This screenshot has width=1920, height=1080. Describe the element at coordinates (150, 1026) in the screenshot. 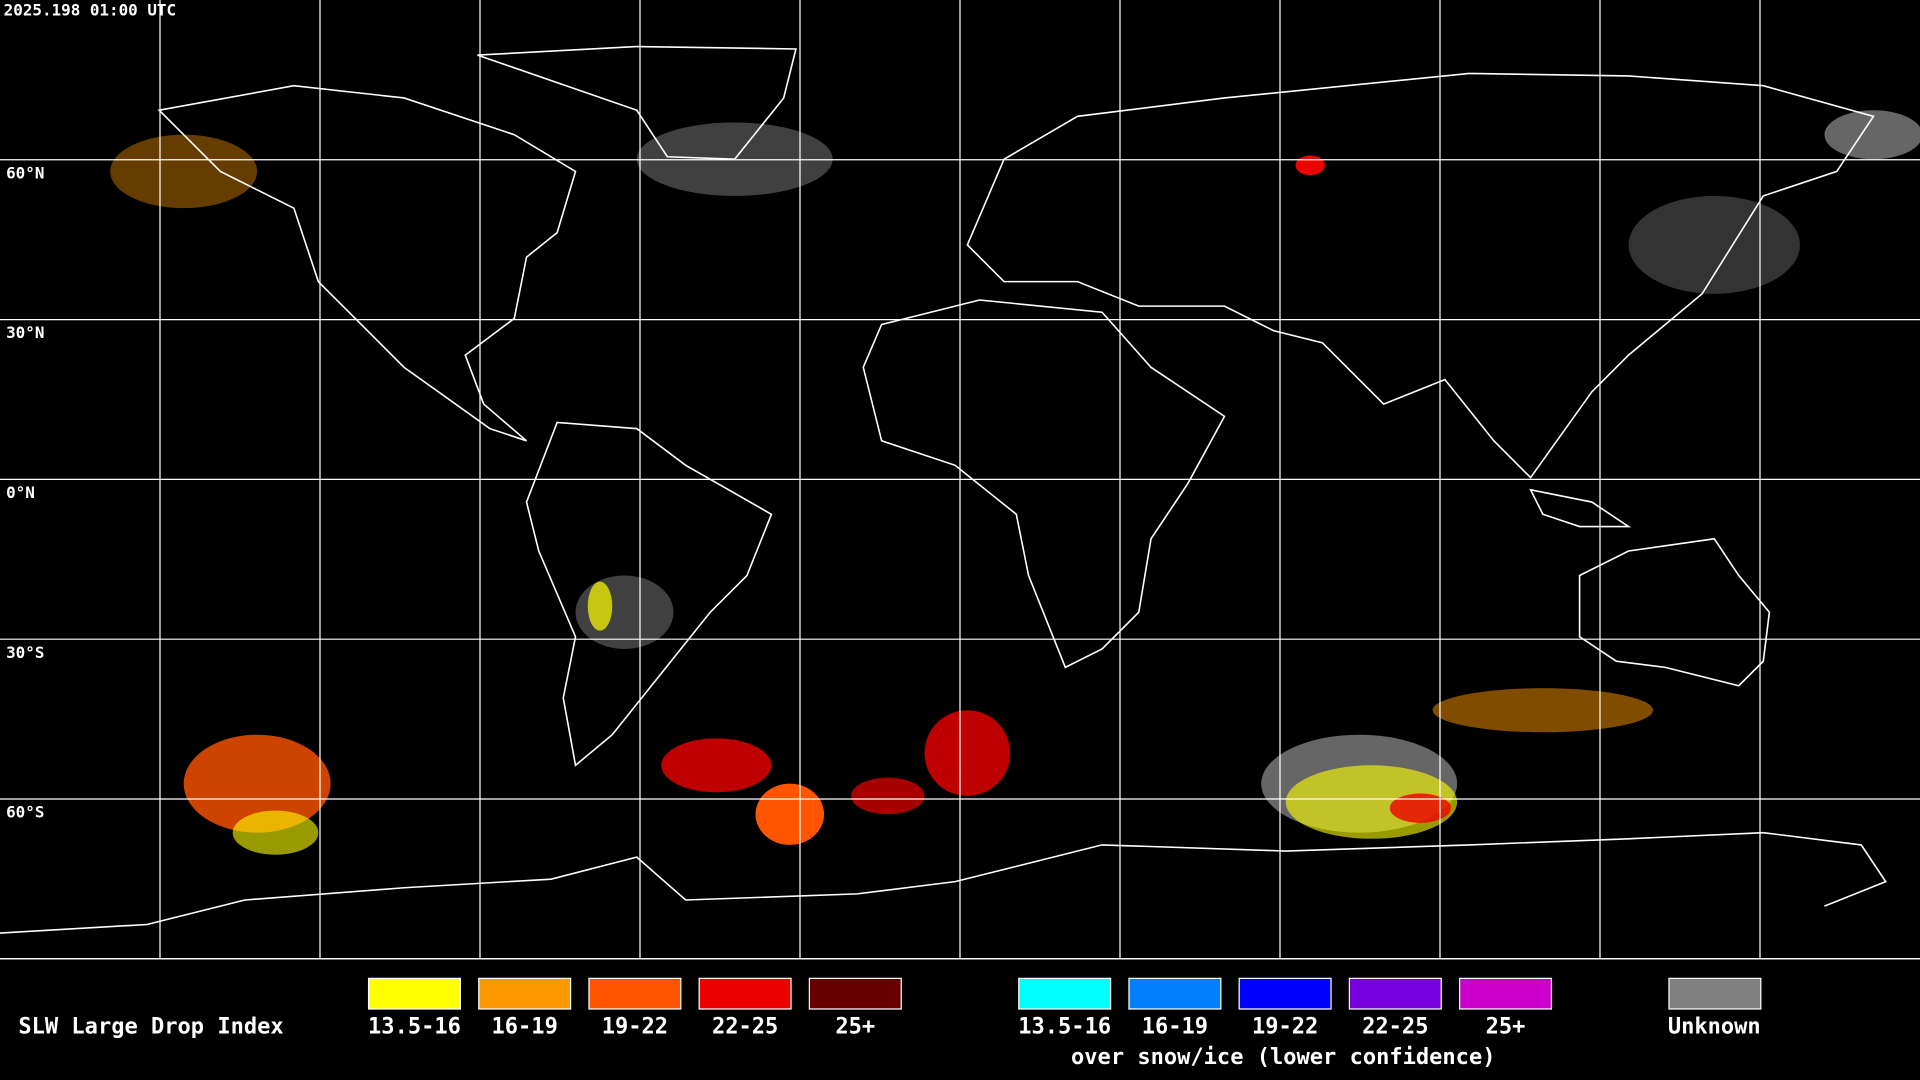

I see `legend-title: SLW Large Drop Index` at that location.